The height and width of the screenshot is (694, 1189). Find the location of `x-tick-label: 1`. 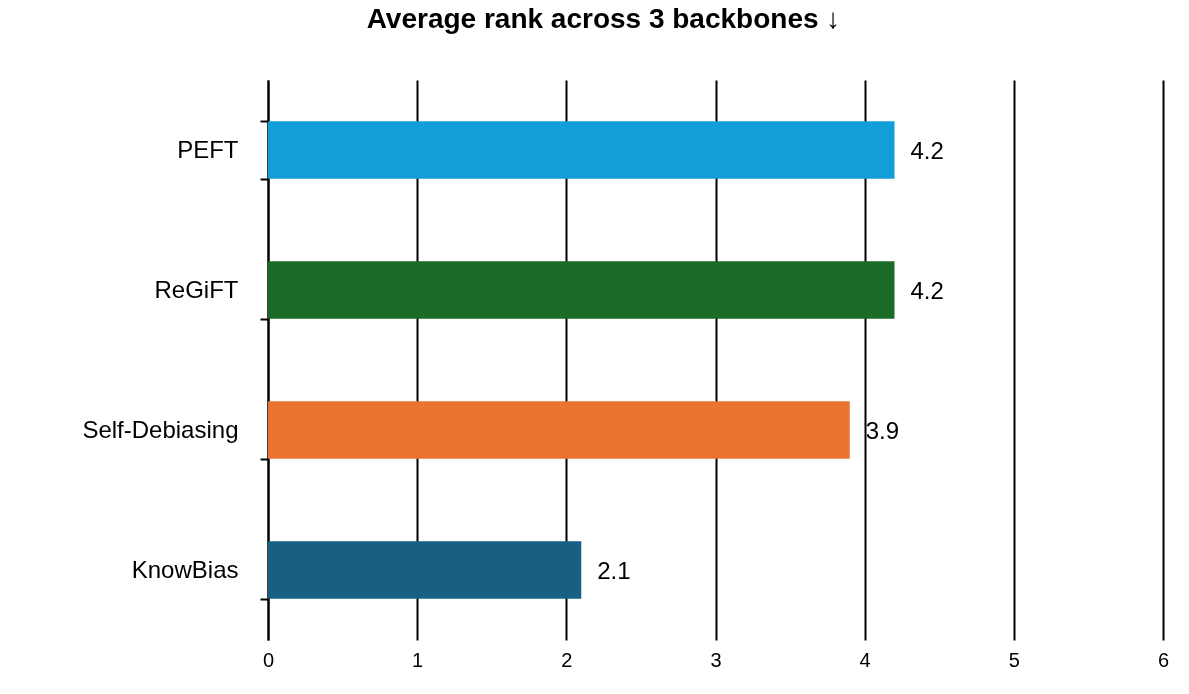

x-tick-label: 1 is located at coordinates (418, 659).